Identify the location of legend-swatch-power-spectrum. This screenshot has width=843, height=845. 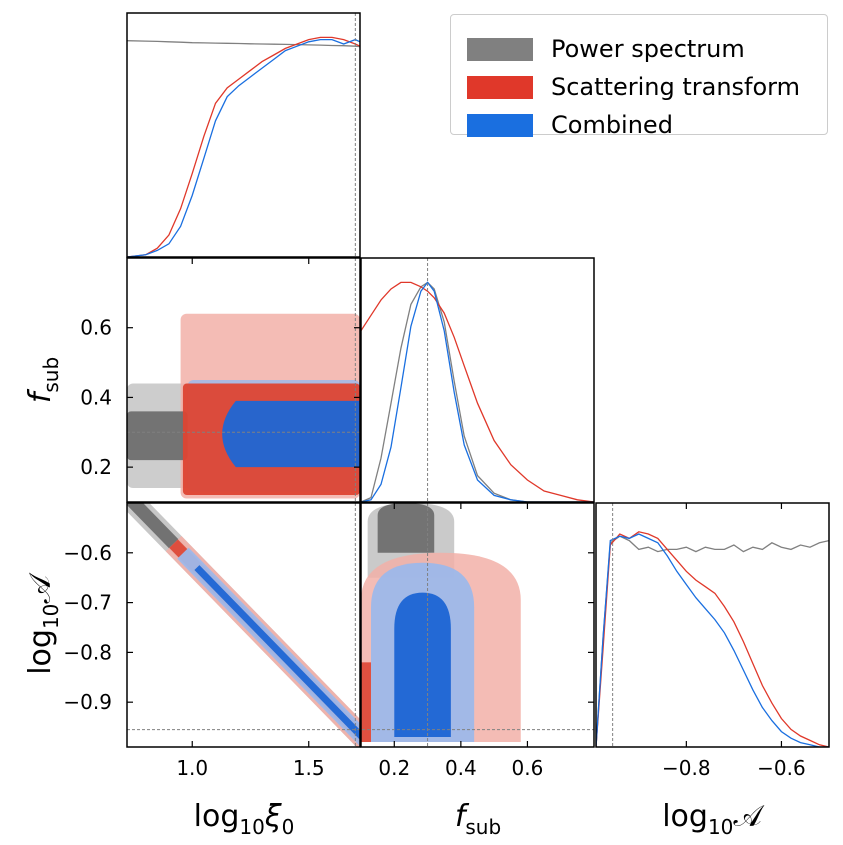
(500, 49).